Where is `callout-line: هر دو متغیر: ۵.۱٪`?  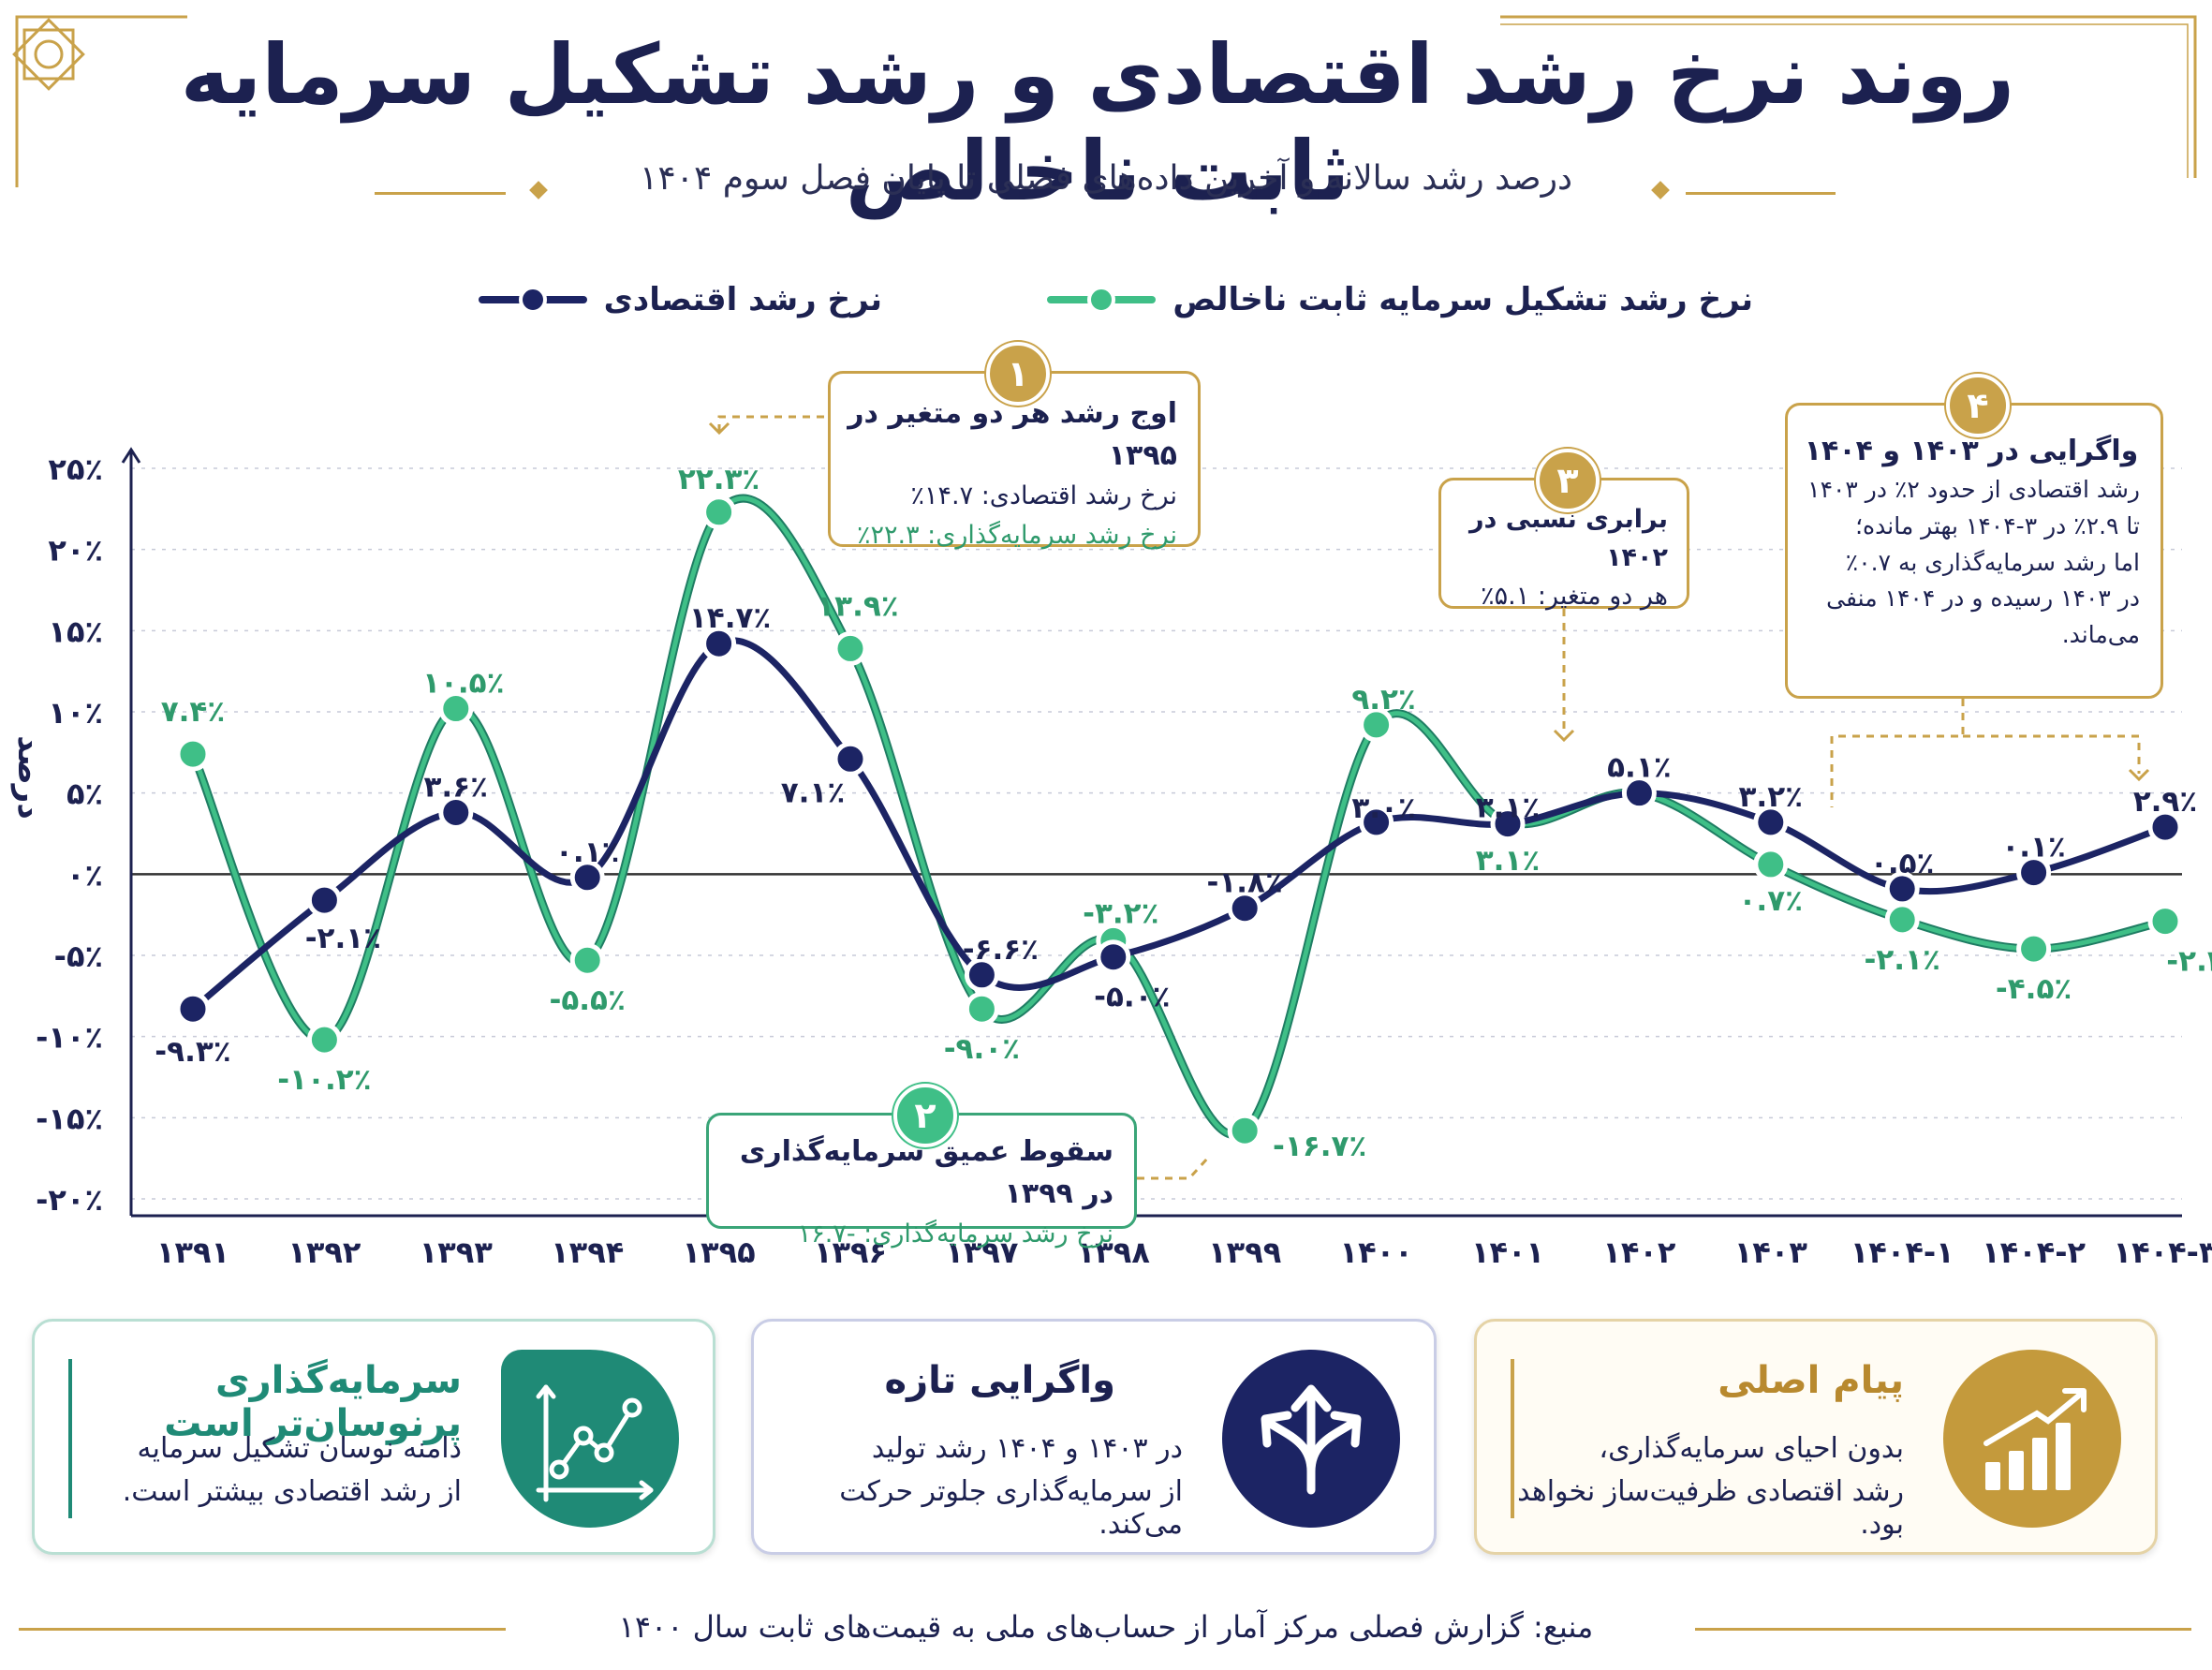 callout-line: هر دو متغیر: ۵.۱٪ is located at coordinates (1575, 596).